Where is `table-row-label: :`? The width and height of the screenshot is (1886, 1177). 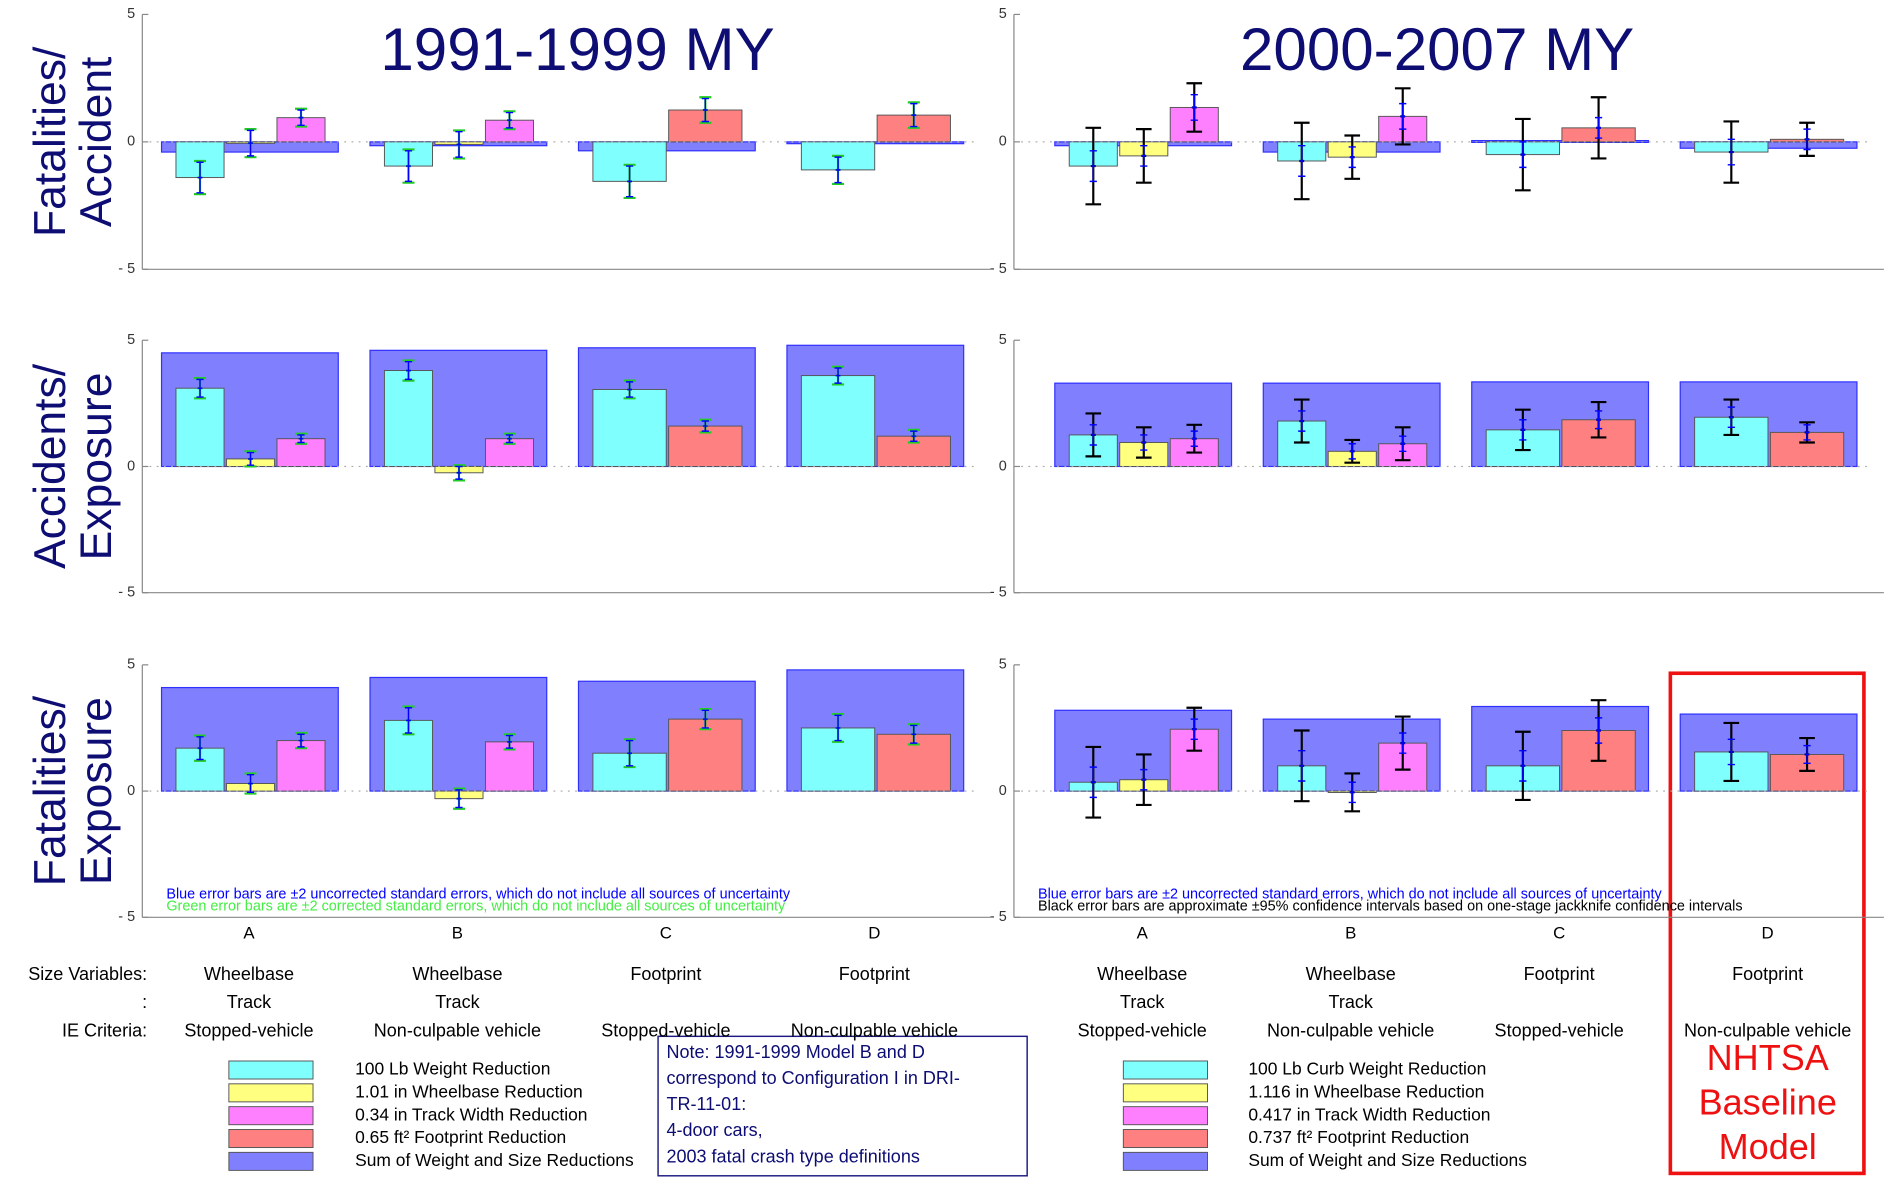 table-row-label: : is located at coordinates (144, 1002).